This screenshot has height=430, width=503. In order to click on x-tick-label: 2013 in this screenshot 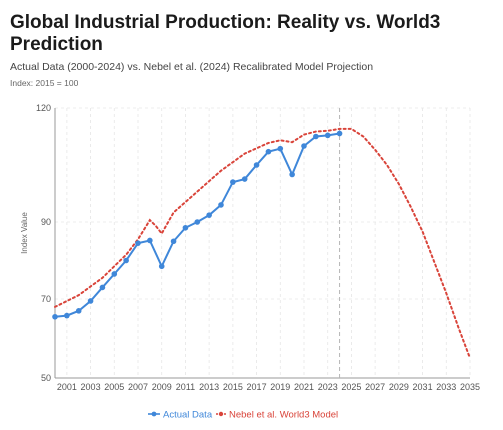, I will do `click(209, 387)`.